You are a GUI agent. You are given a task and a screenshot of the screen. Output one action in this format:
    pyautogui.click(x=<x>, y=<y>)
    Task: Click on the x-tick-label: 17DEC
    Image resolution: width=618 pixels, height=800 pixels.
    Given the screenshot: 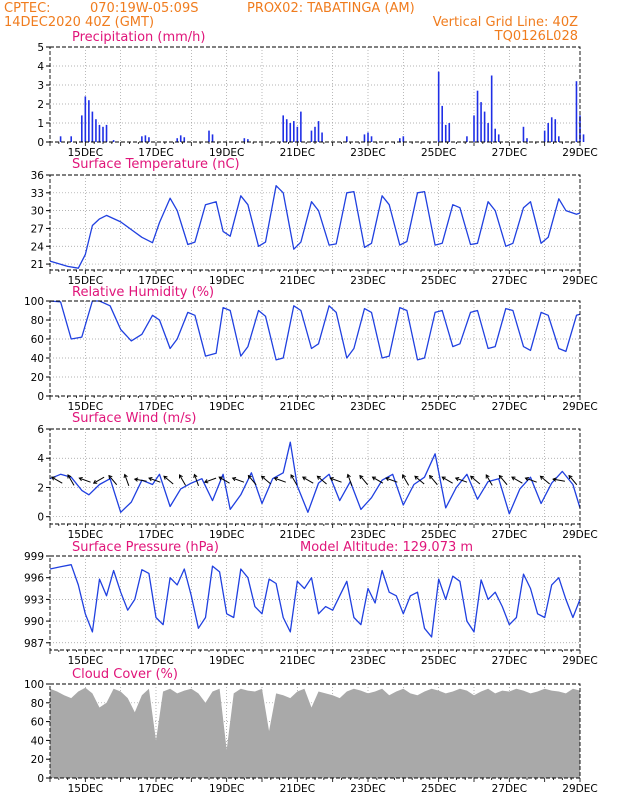 What is the action you would take?
    pyautogui.click(x=155, y=661)
    